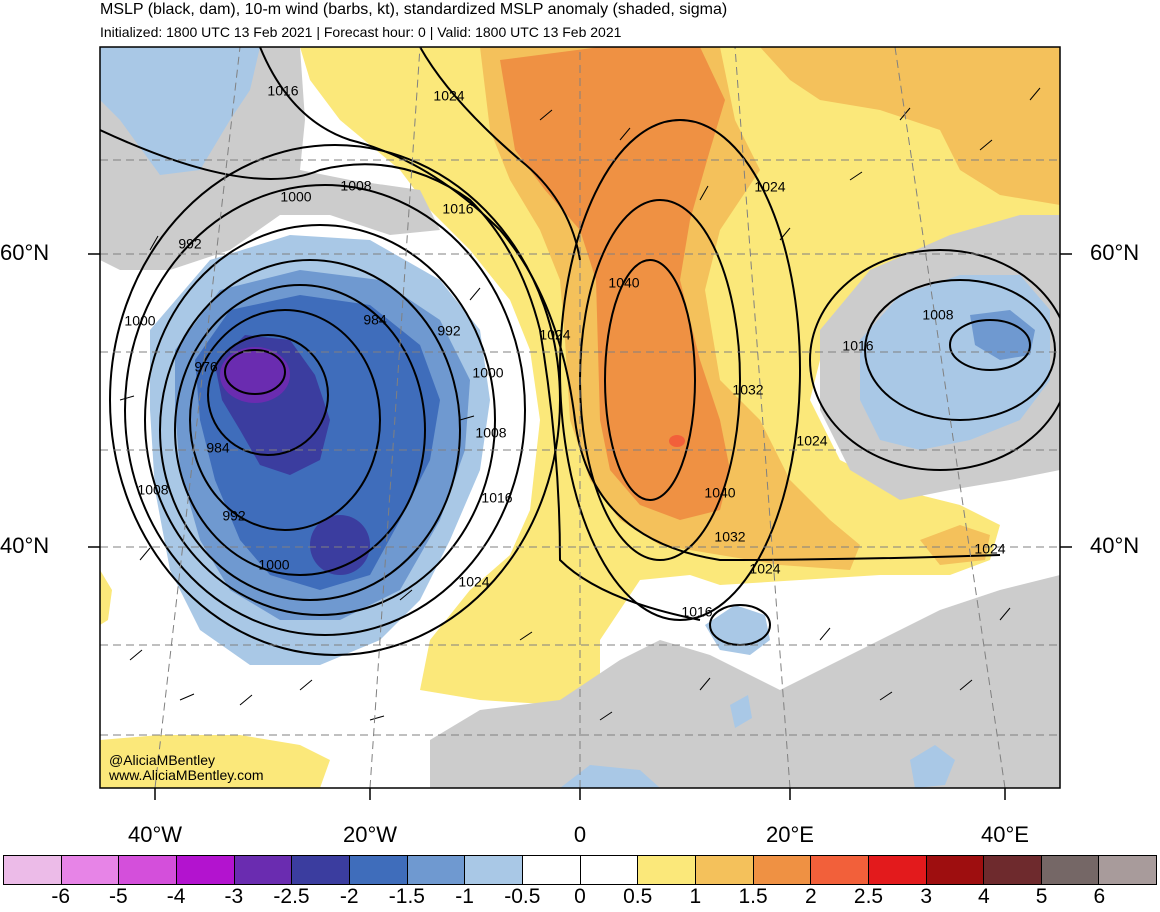 The height and width of the screenshot is (912, 1160). What do you see at coordinates (1115, 252) in the screenshot?
I see `lat-label-60n-right: 60°N` at bounding box center [1115, 252].